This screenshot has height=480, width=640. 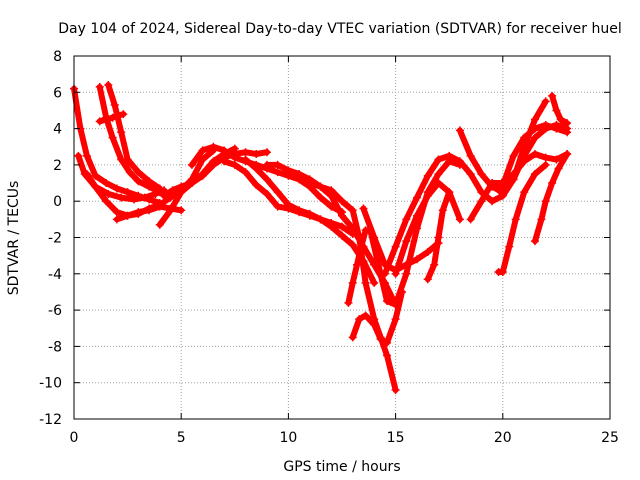 What do you see at coordinates (57, 166) in the screenshot?
I see `y-tick-label: 2` at bounding box center [57, 166].